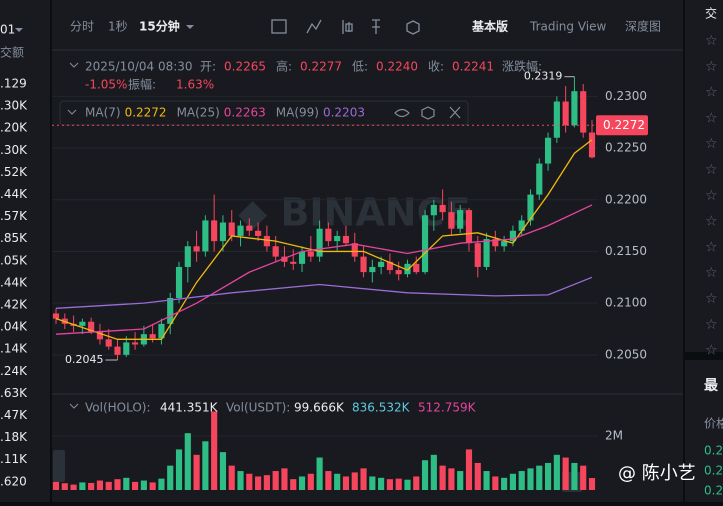  What do you see at coordinates (626, 251) in the screenshot?
I see `y-tick-label: 0.2150` at bounding box center [626, 251].